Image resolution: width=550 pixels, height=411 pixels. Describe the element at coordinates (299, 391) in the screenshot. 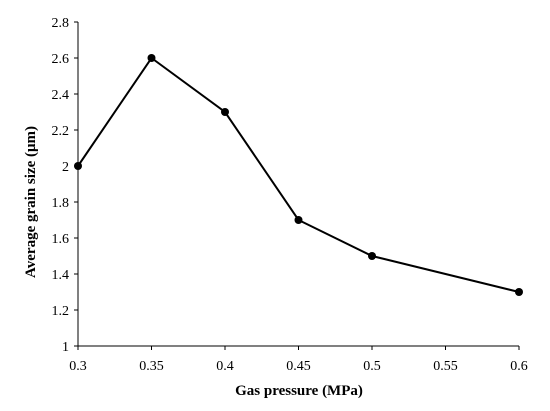

I see `x-axis-title: Gas pressure (MPa)` at that location.